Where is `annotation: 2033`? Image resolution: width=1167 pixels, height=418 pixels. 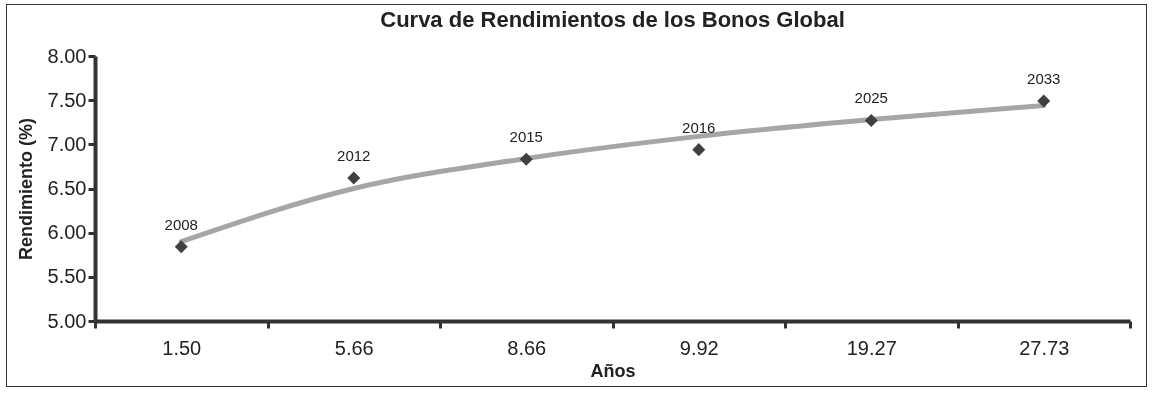
annotation: 2033 is located at coordinates (1044, 79).